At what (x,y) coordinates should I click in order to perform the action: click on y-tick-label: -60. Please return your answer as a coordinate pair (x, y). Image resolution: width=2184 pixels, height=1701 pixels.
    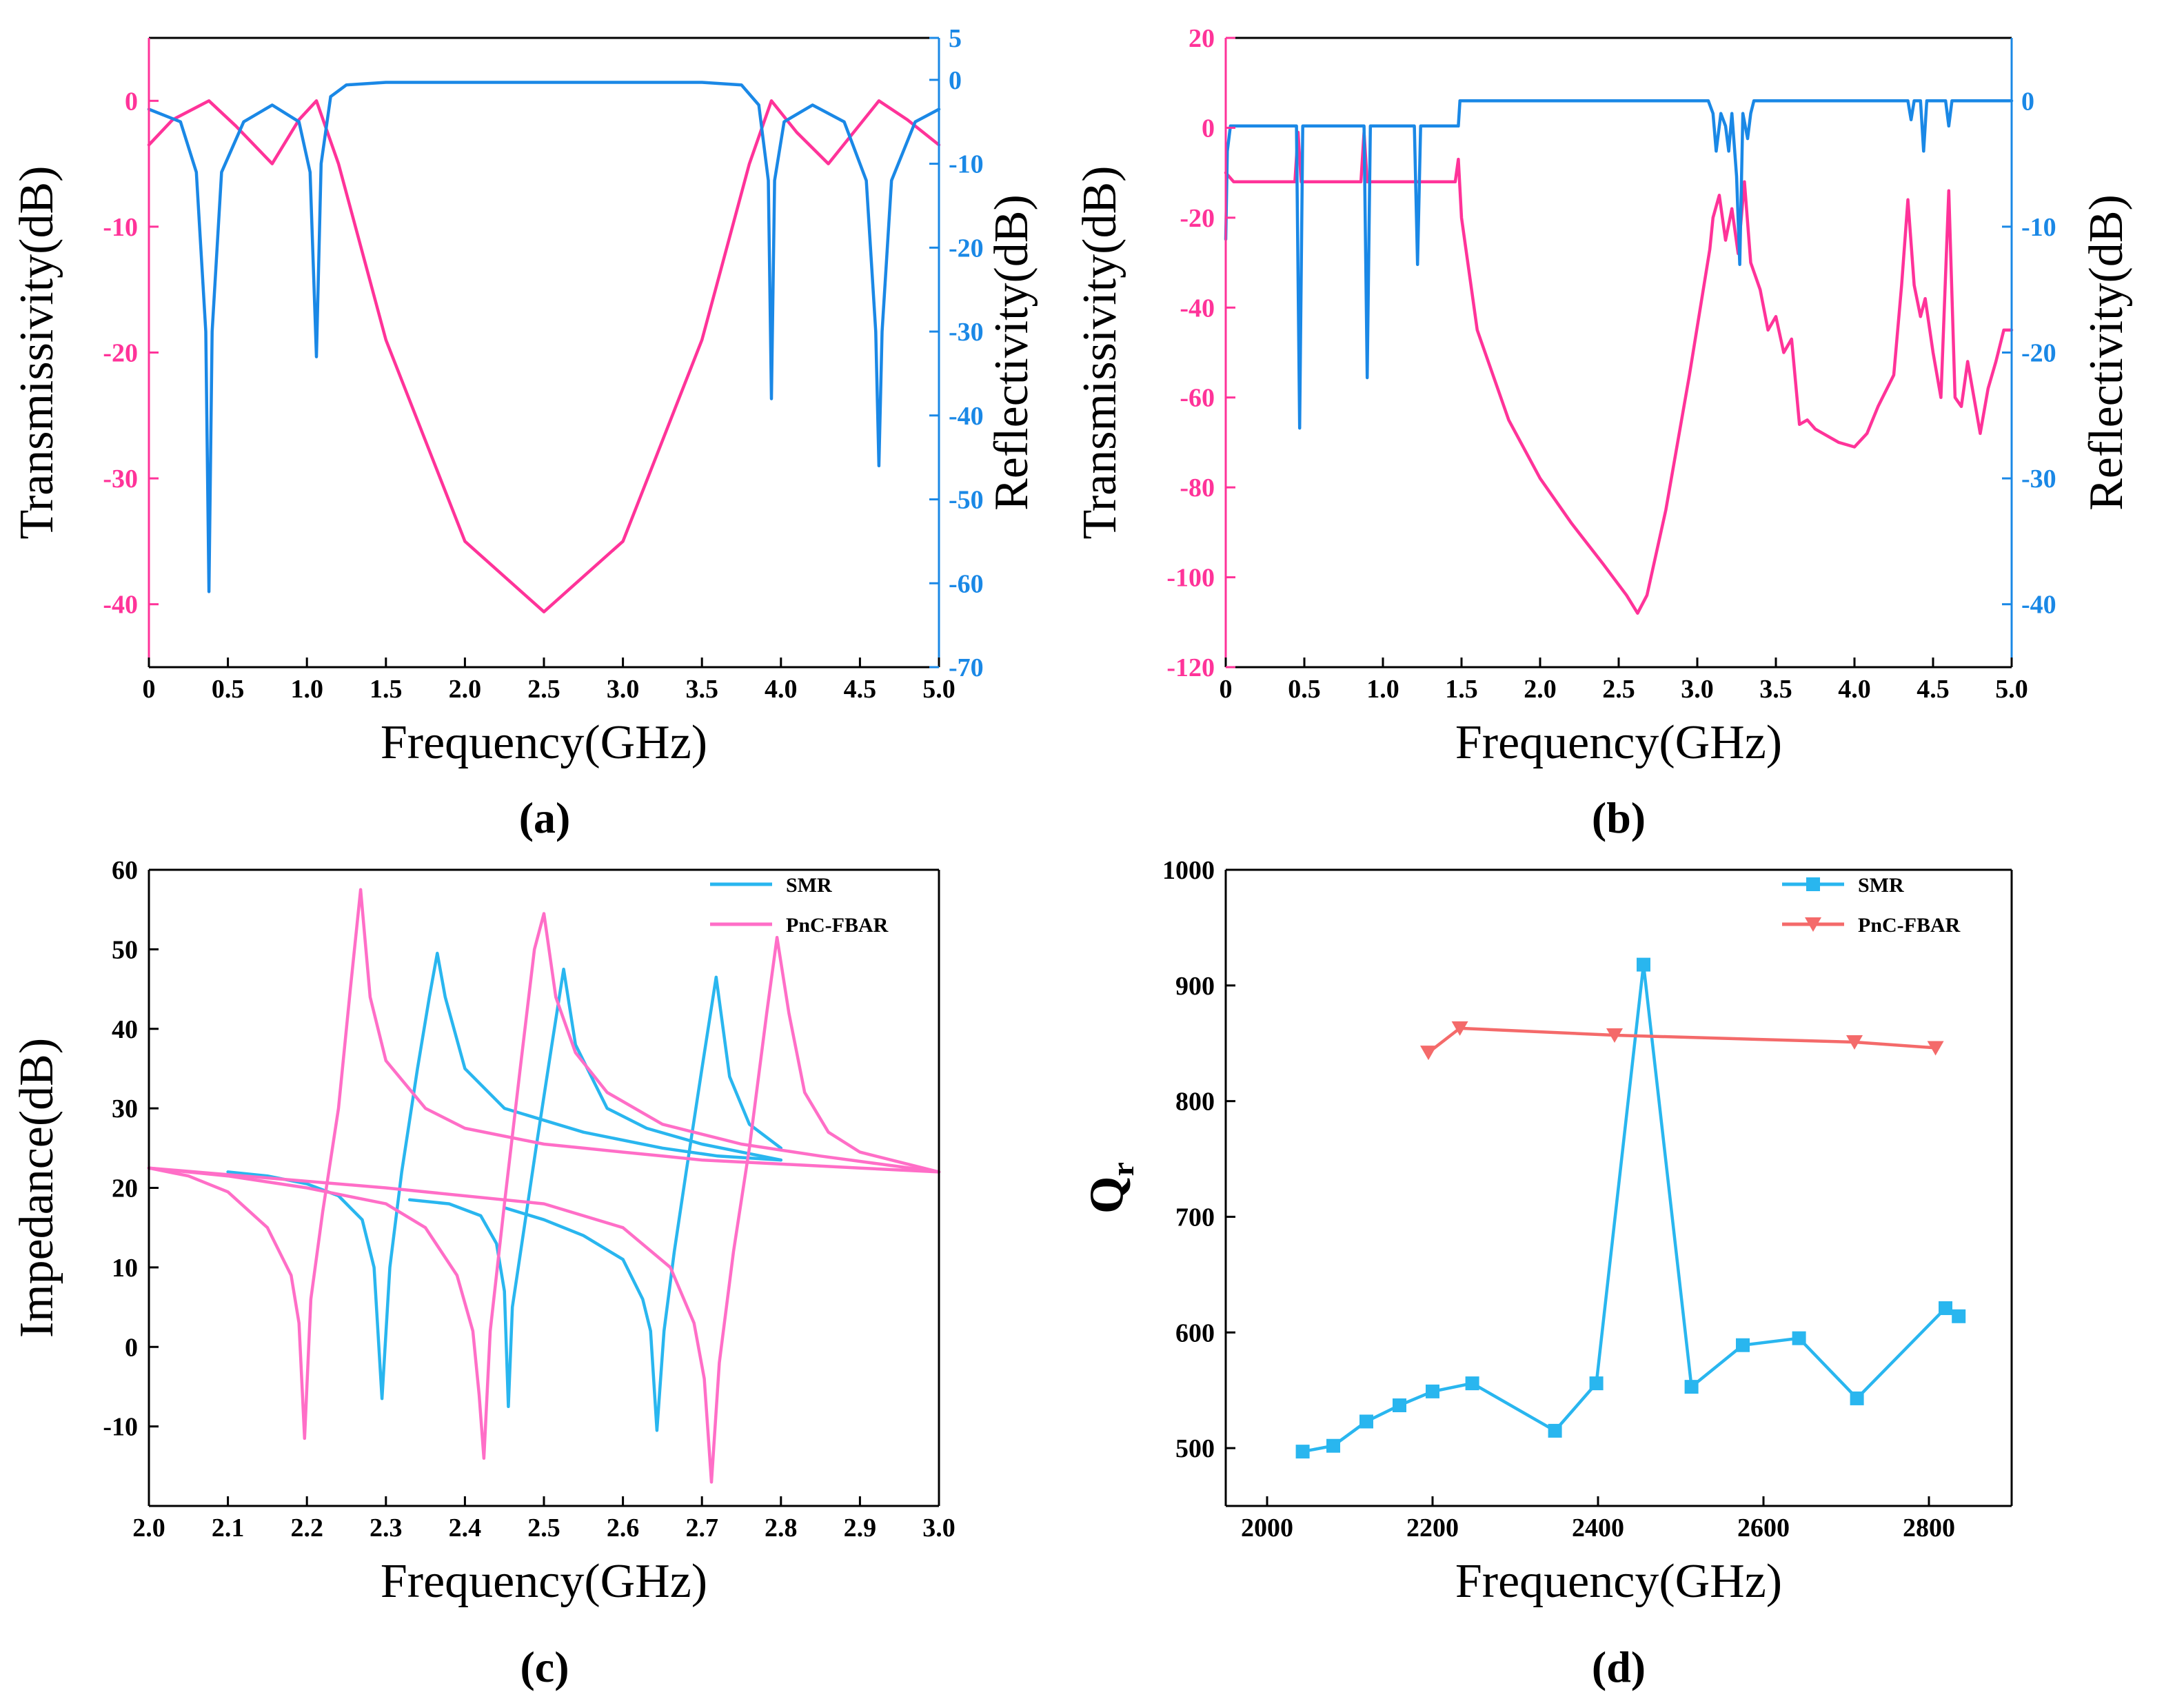
    Looking at the image, I should click on (1197, 398).